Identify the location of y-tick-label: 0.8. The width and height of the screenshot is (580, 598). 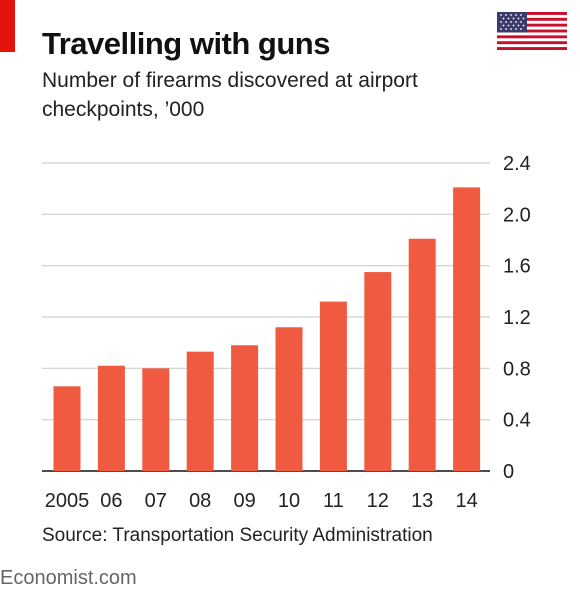
(517, 369).